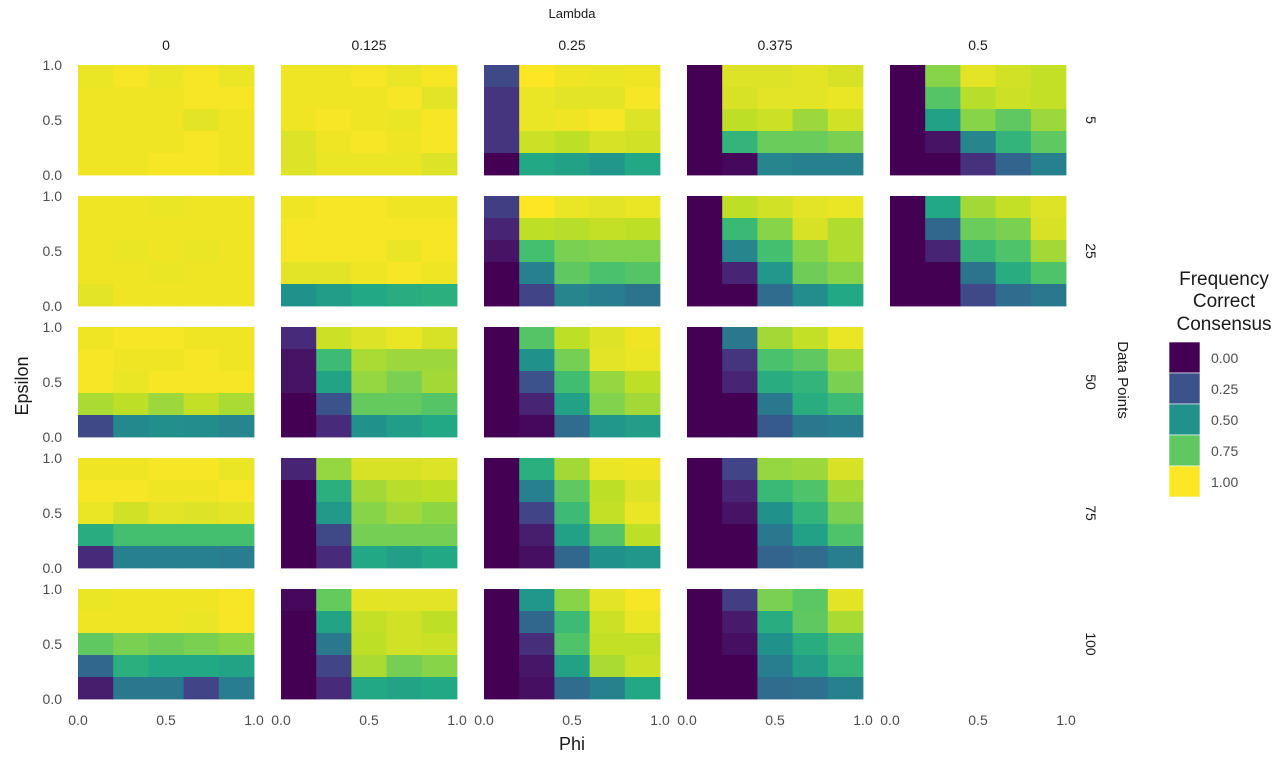  Describe the element at coordinates (53, 513) in the screenshot. I see `y-tick-label: 0.5` at that location.